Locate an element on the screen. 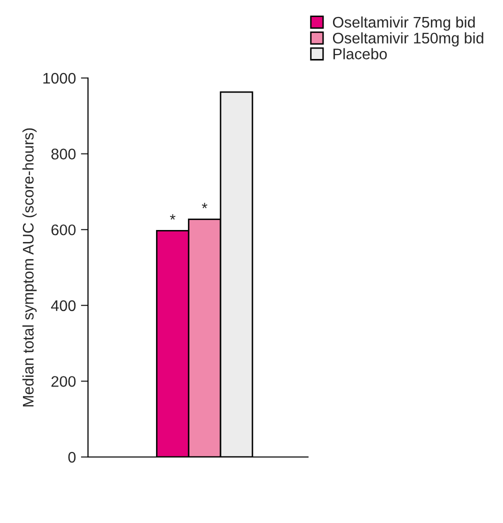 The height and width of the screenshot is (523, 503). legend-label: Oseltamivir 75mg bid is located at coordinates (403, 23).